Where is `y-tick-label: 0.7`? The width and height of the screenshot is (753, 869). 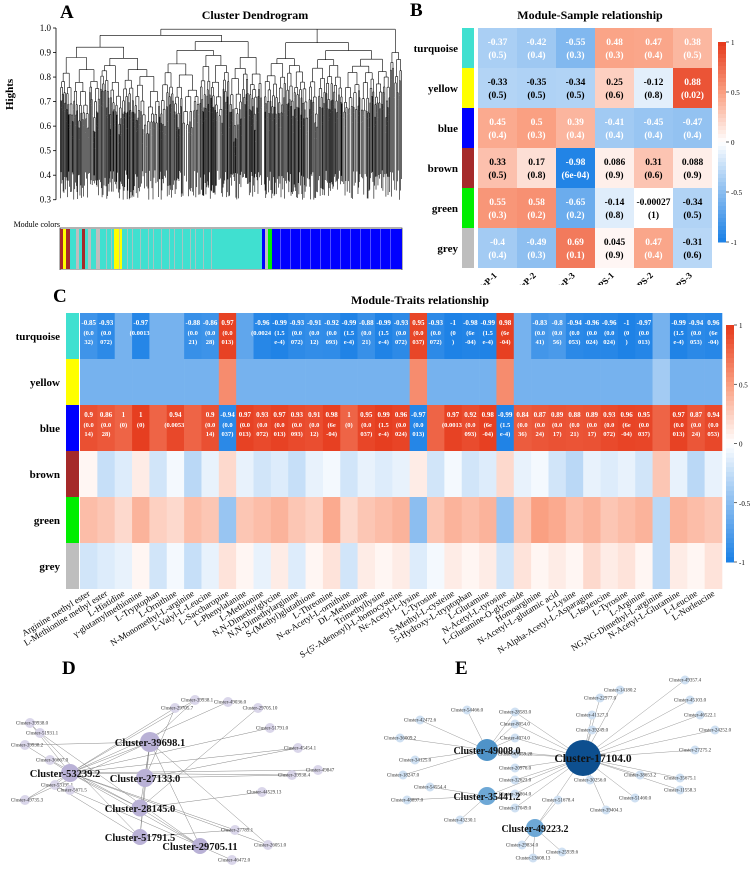 y-tick-label: 0.7 is located at coordinates (46, 102).